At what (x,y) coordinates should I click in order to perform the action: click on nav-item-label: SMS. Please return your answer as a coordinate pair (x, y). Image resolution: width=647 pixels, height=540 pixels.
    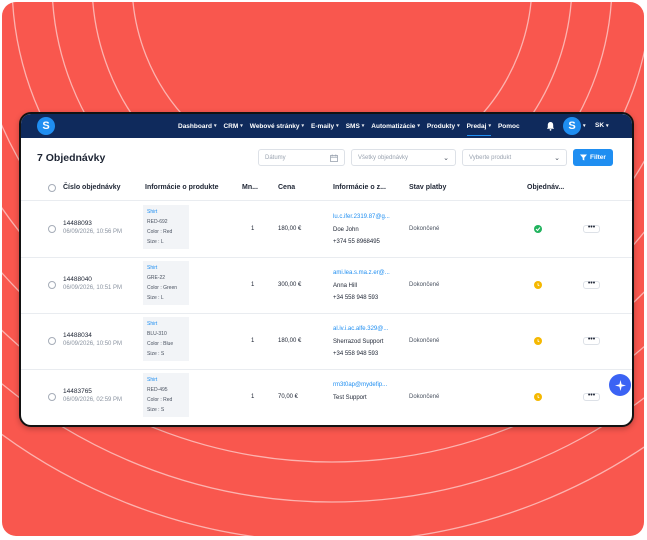
    Looking at the image, I should click on (352, 126).